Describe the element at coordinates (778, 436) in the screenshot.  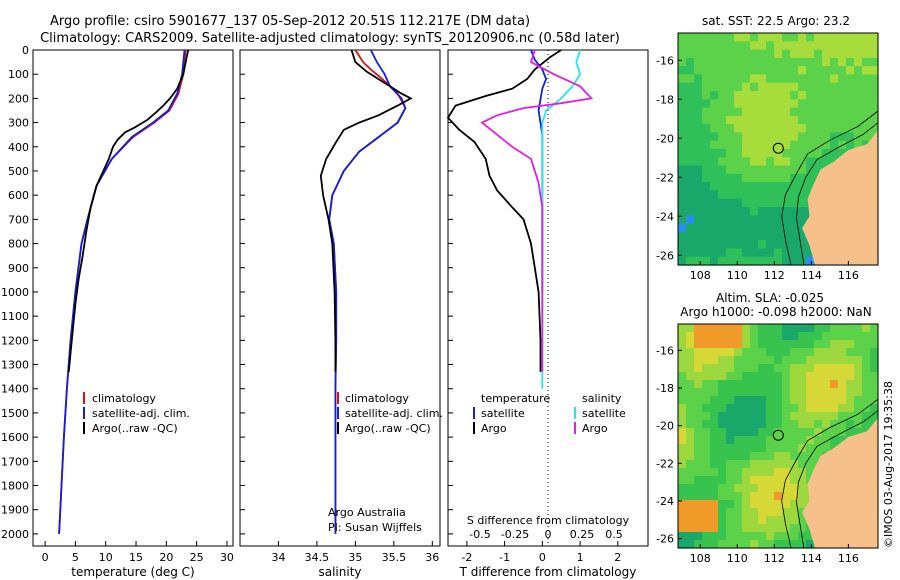
I see `sla-map-frame` at that location.